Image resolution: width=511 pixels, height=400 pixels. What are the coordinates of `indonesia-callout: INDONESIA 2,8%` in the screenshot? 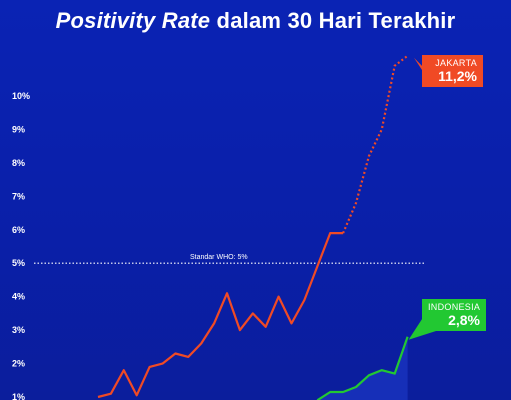 It's located at (454, 315).